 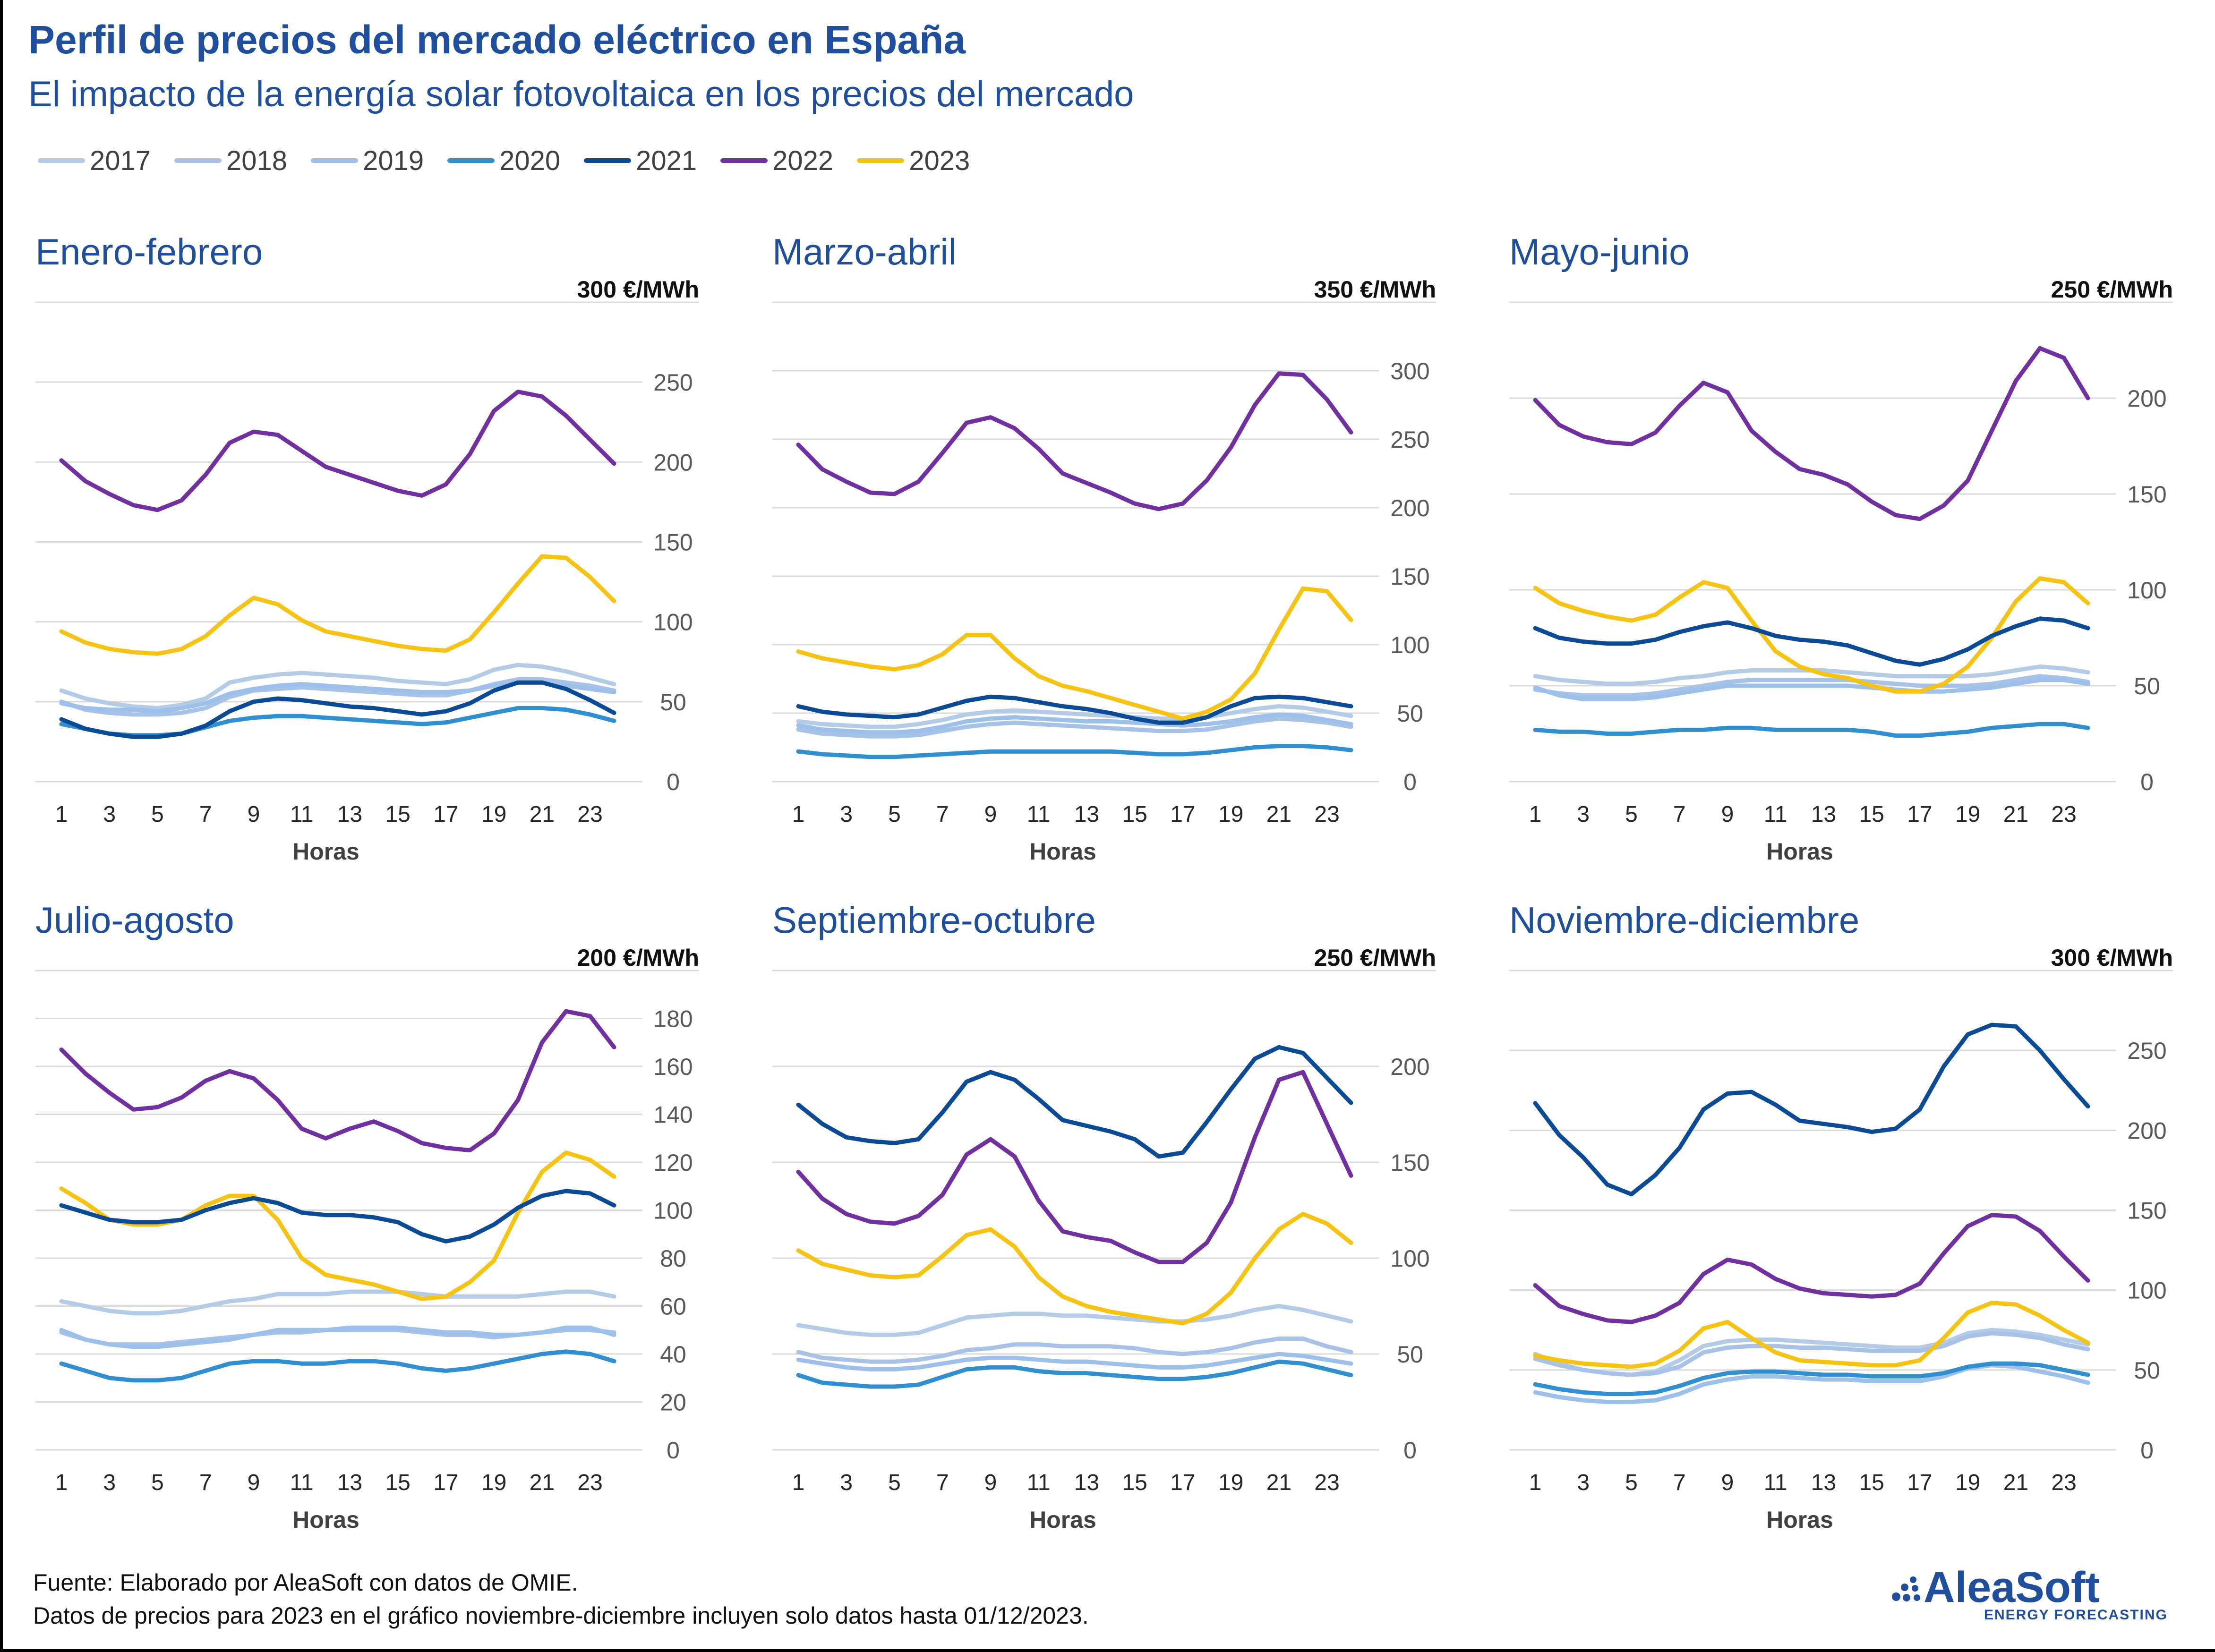 I want to click on y-tick-label: 60, so click(x=673, y=1307).